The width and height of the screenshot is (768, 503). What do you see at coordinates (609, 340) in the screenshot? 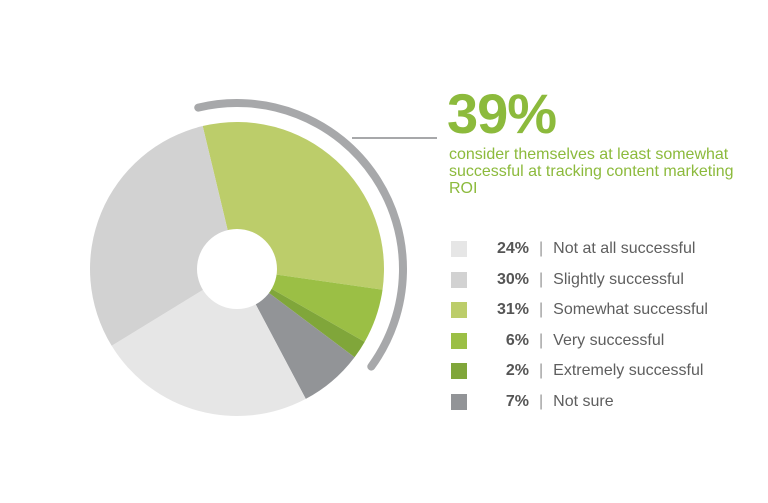
I see `legend-label: Very successful` at bounding box center [609, 340].